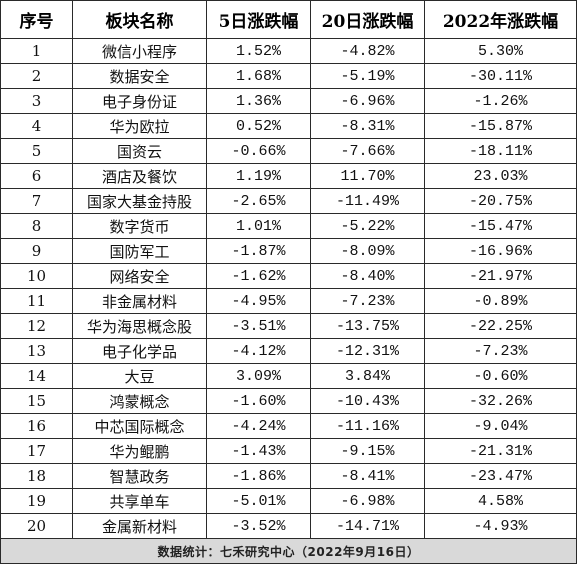 The width and height of the screenshot is (577, 564). I want to click on table-row: 15 鸿蒙概念 -1.60% -10.43% -32.26%, so click(288, 401).